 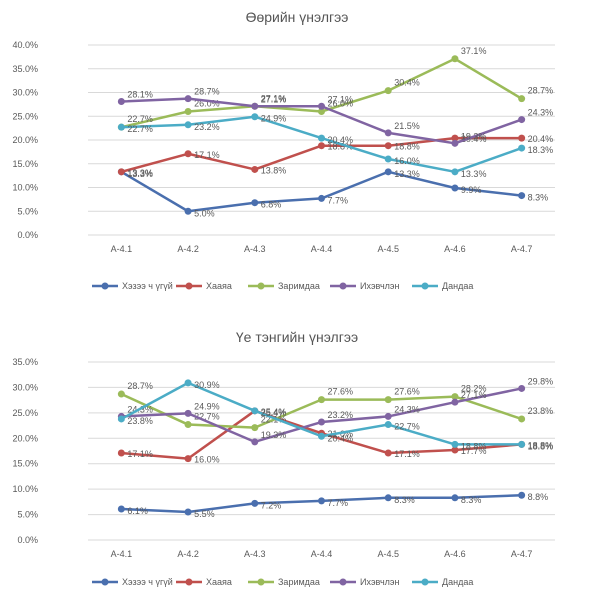 I want to click on data-label: 5.0%, so click(x=204, y=213).